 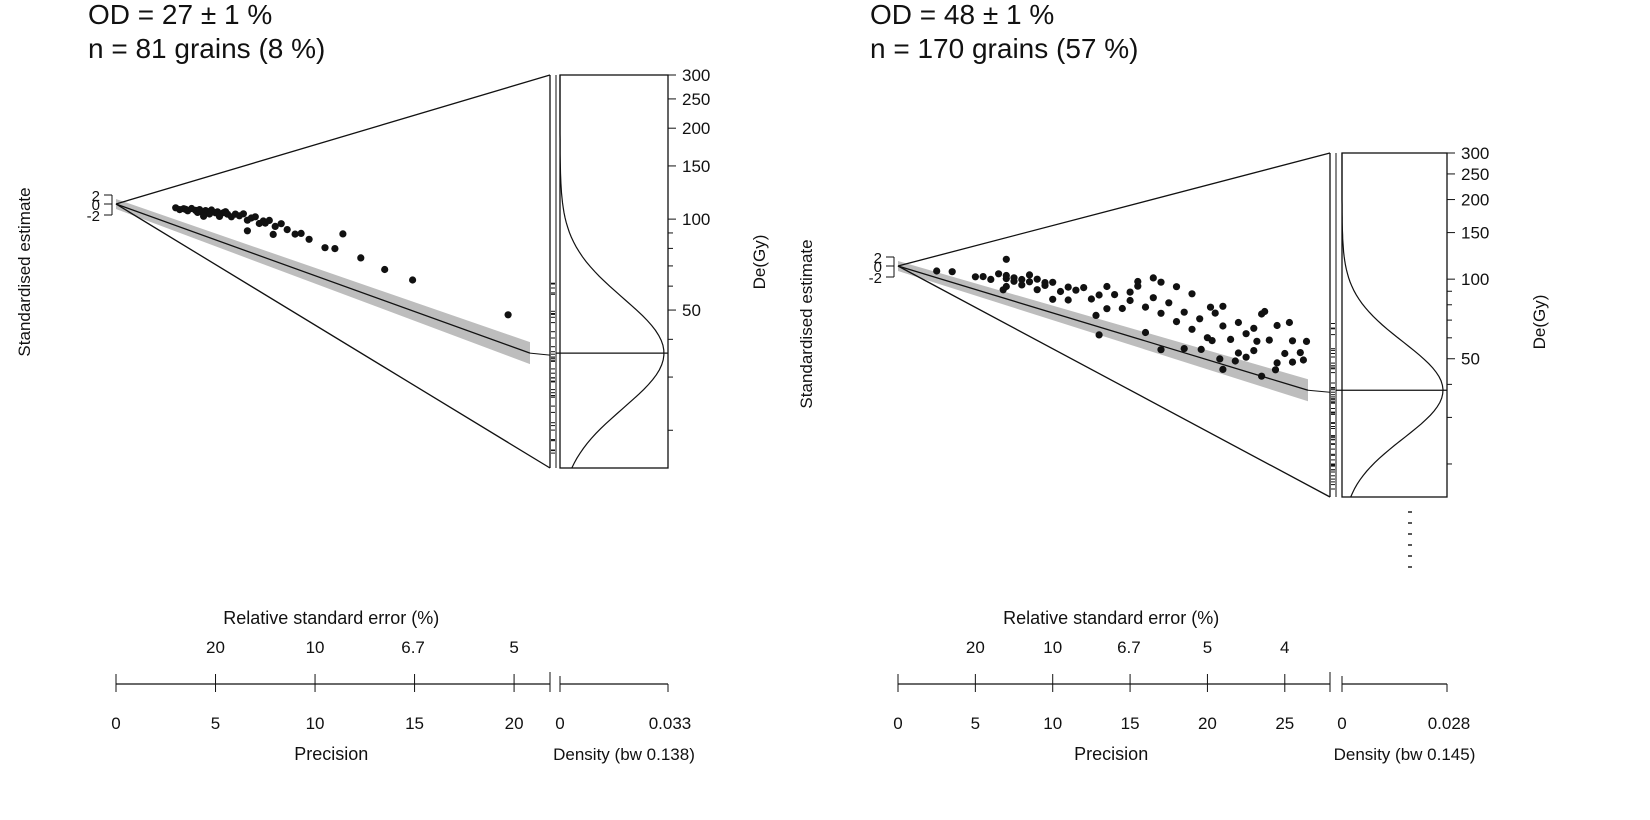 What do you see at coordinates (1341, 723) in the screenshot?
I see `density-tick-label: 0` at bounding box center [1341, 723].